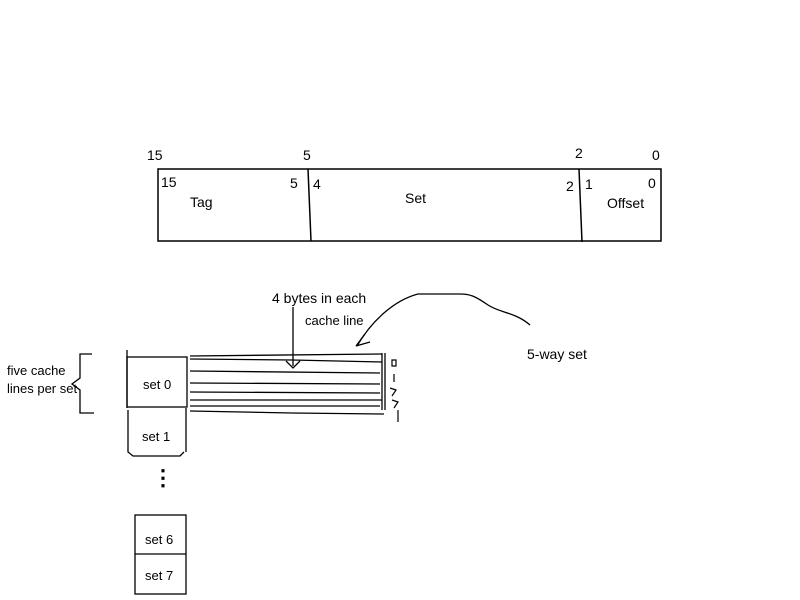  I want to click on set-1-label: set 1, so click(156, 436).